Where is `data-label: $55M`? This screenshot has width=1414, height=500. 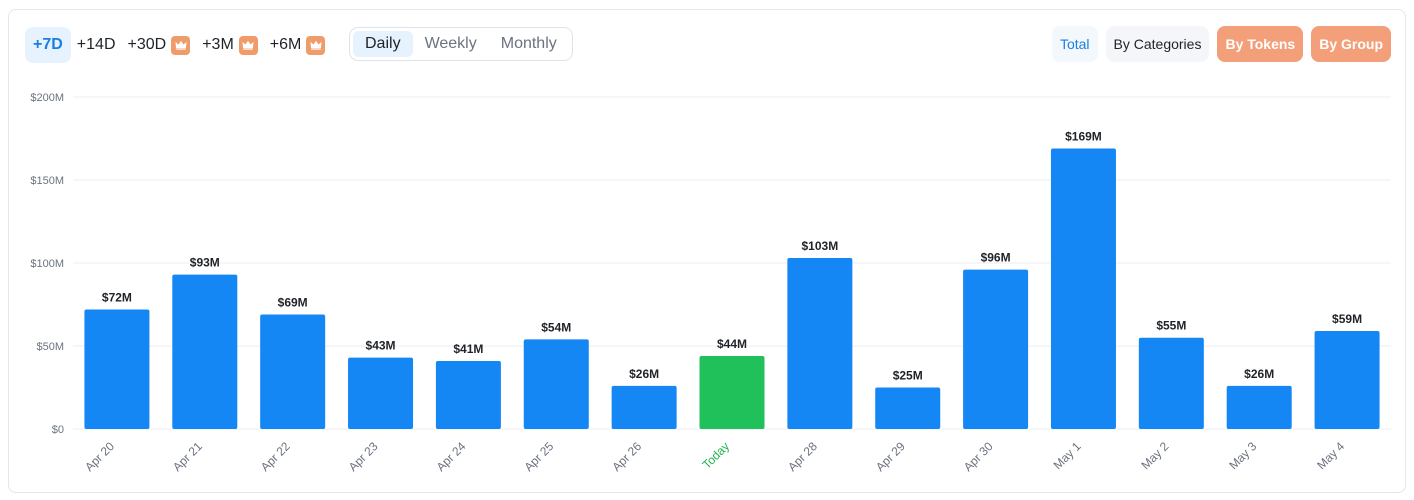 data-label: $55M is located at coordinates (1171, 326).